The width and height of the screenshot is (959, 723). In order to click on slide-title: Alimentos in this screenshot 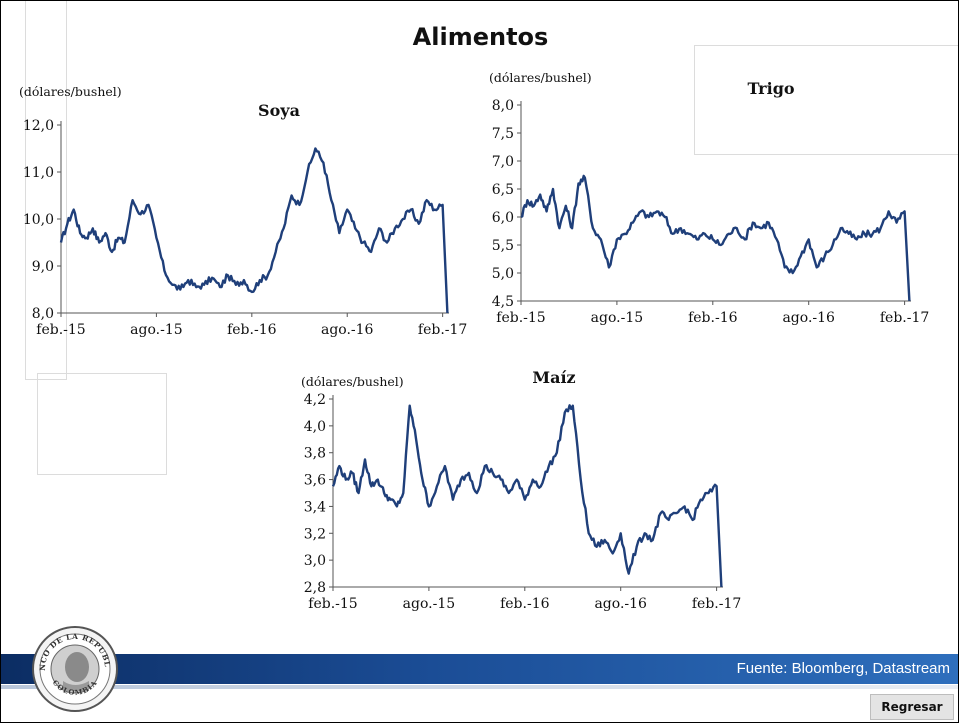, I will do `click(480, 37)`.